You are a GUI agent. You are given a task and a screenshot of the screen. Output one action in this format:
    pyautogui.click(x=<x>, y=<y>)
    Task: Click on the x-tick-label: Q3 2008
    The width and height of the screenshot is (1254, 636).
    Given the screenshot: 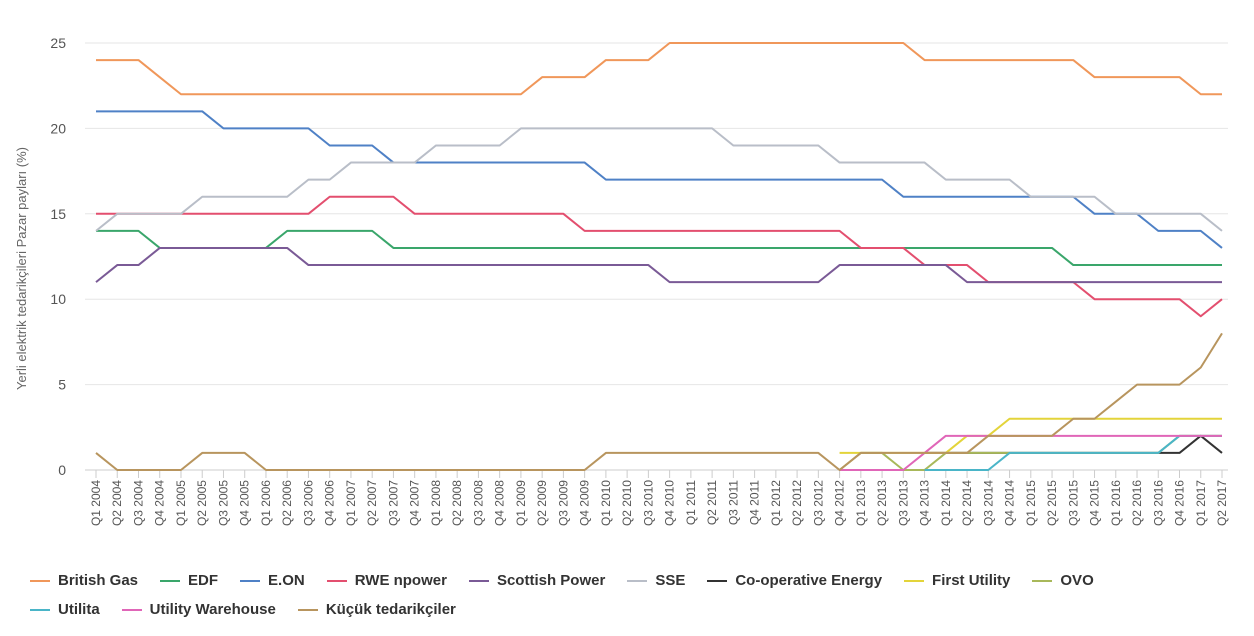 What is the action you would take?
    pyautogui.click(x=478, y=503)
    